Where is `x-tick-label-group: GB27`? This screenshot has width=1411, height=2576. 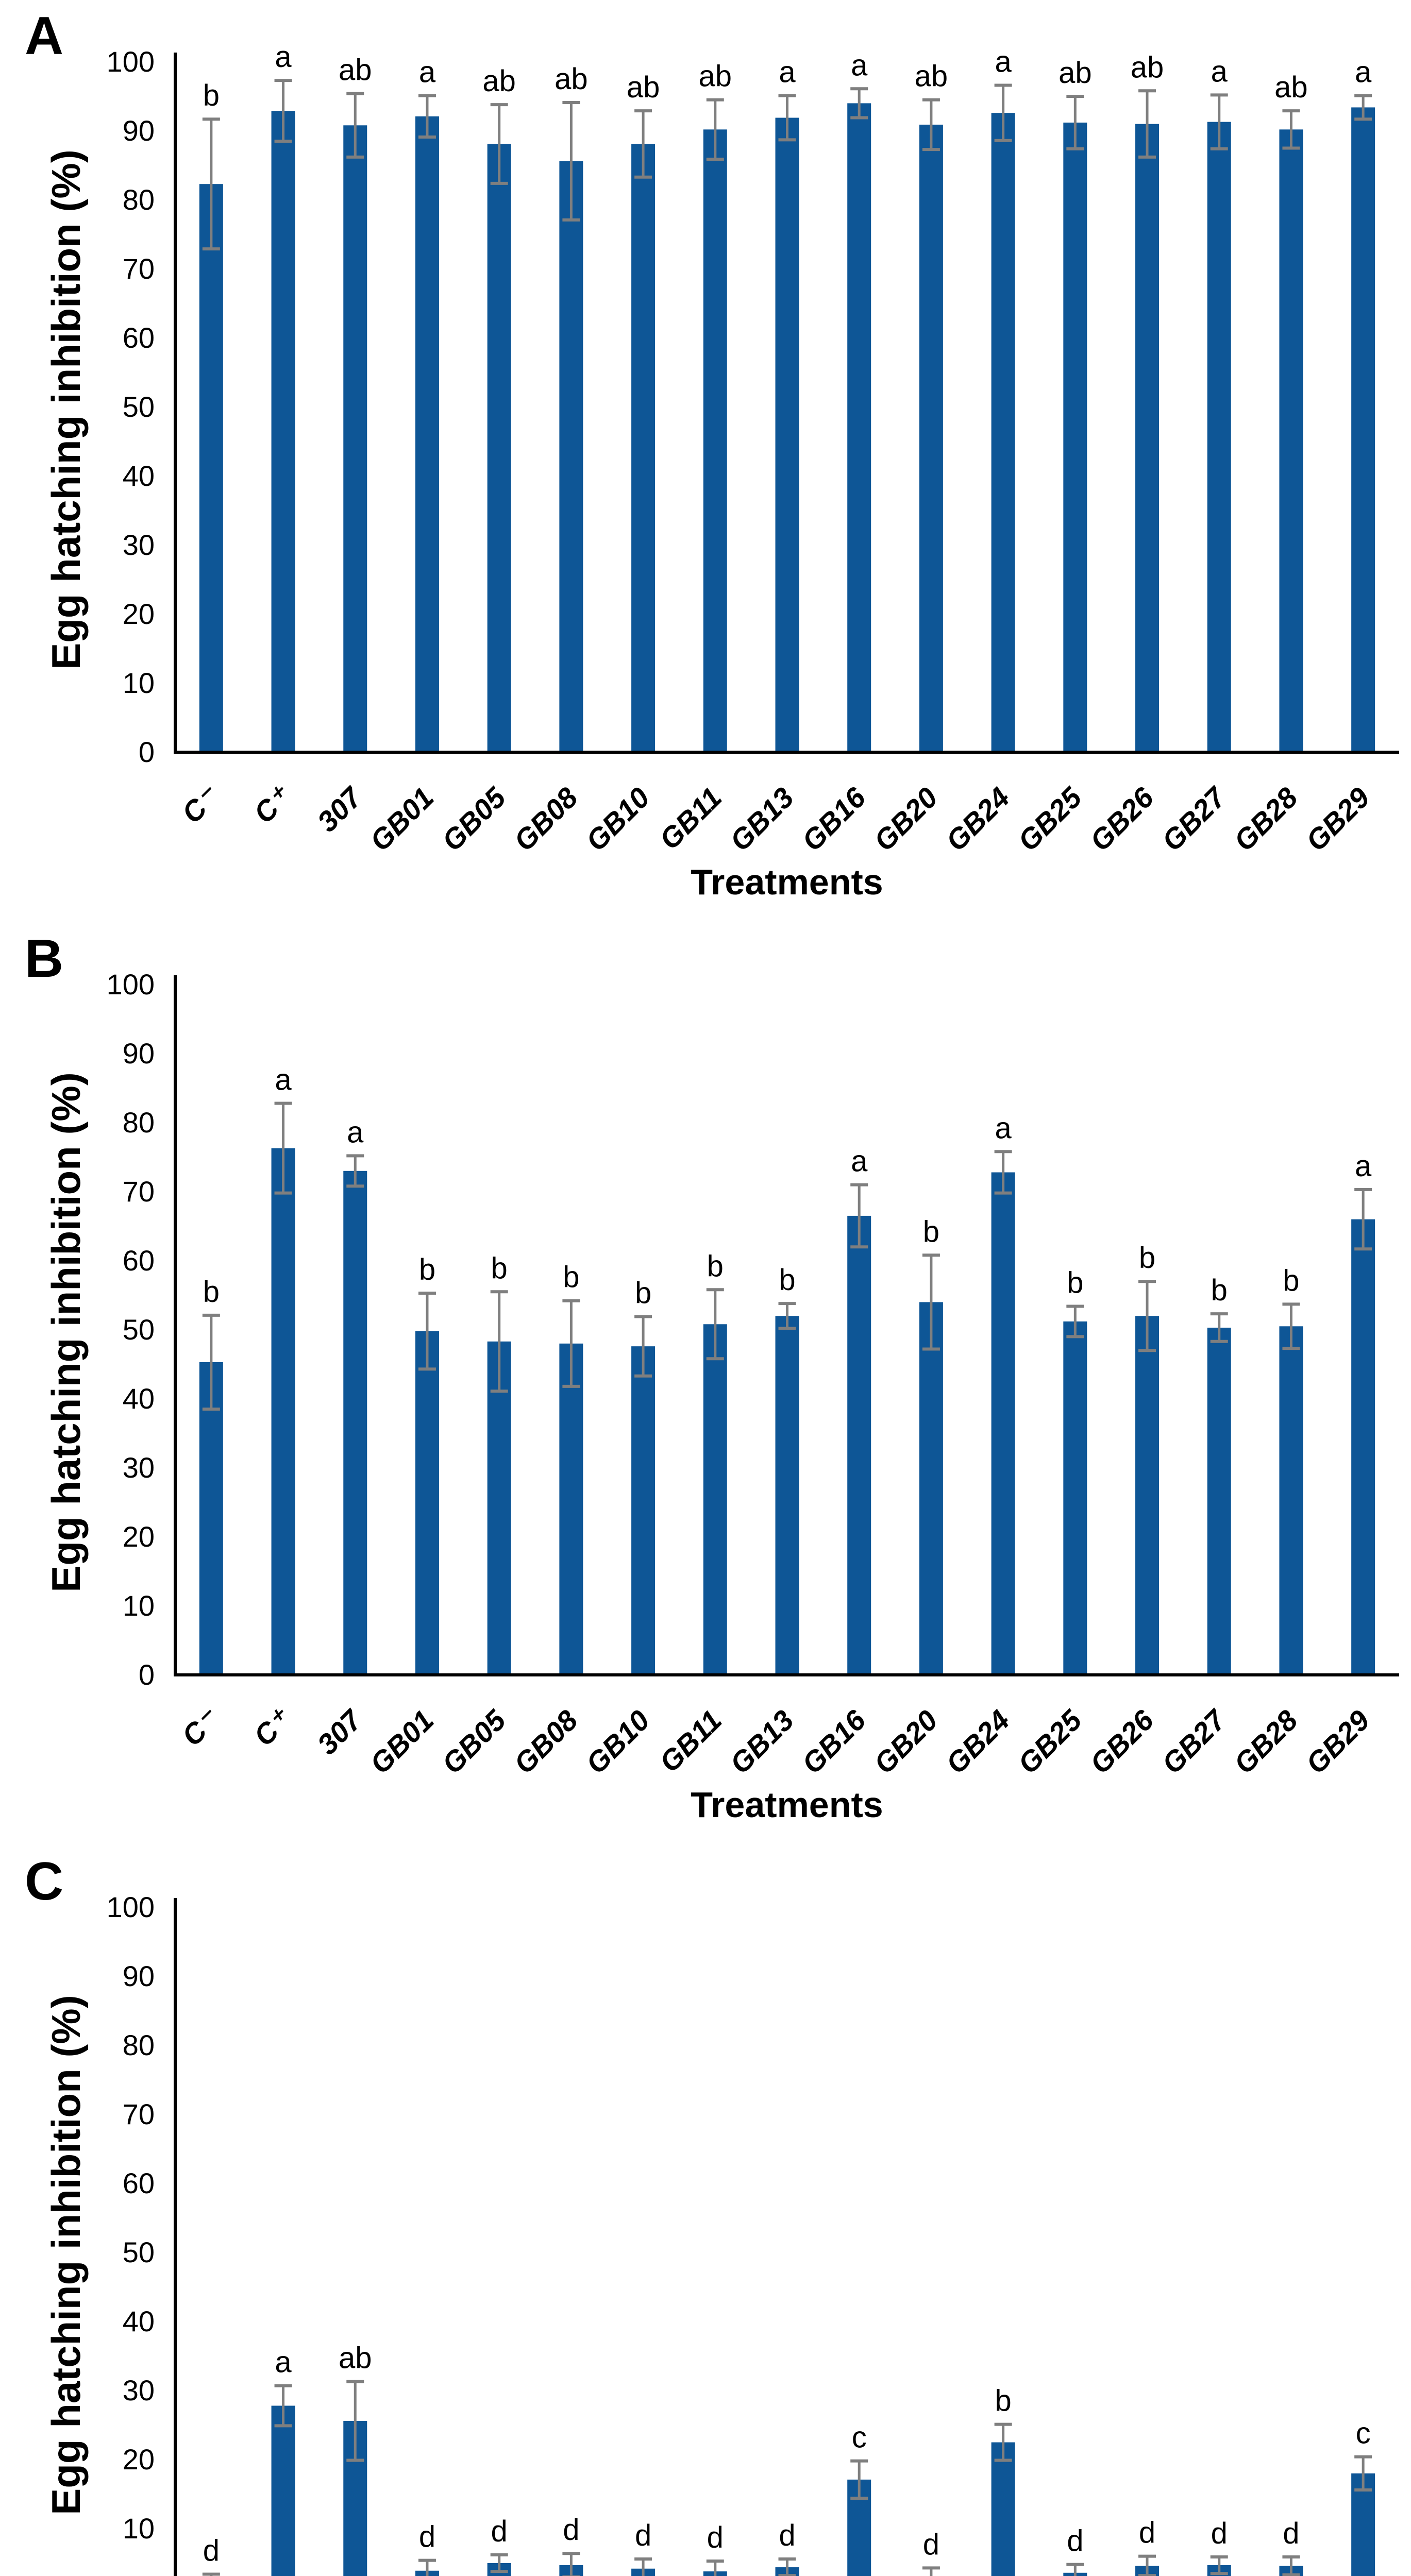 x-tick-label-group: GB27 is located at coordinates (1194, 818).